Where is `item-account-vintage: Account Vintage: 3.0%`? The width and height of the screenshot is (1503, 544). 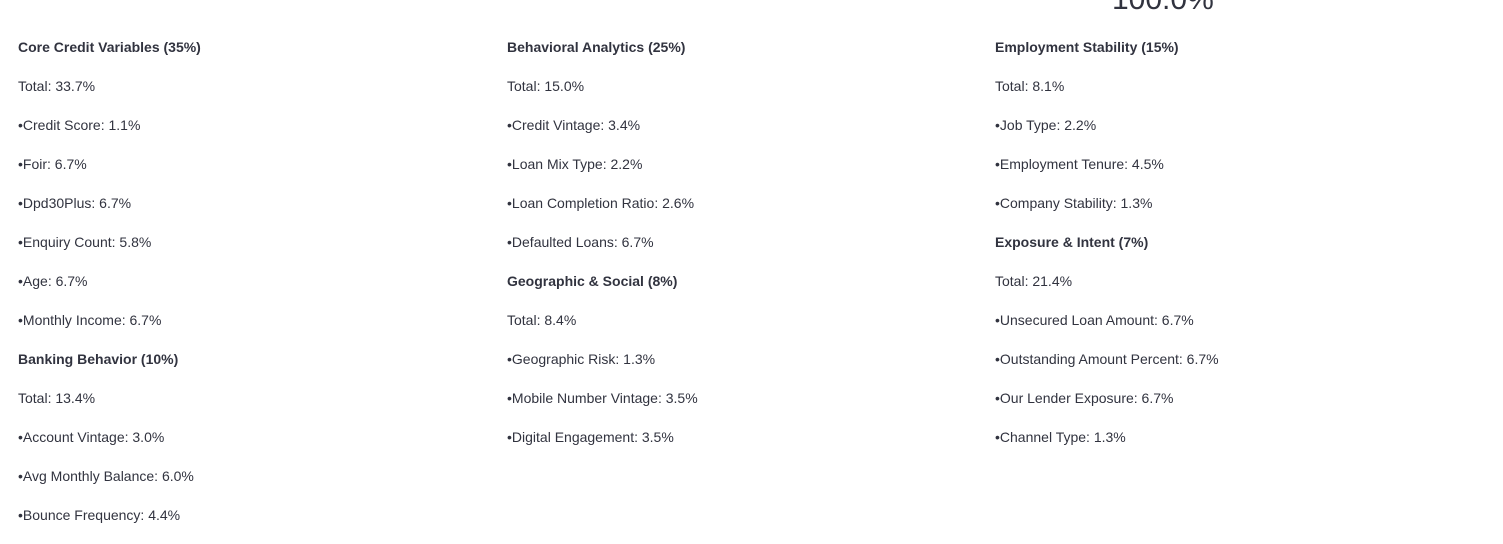
item-account-vintage: Account Vintage: 3.0% is located at coordinates (253, 446).